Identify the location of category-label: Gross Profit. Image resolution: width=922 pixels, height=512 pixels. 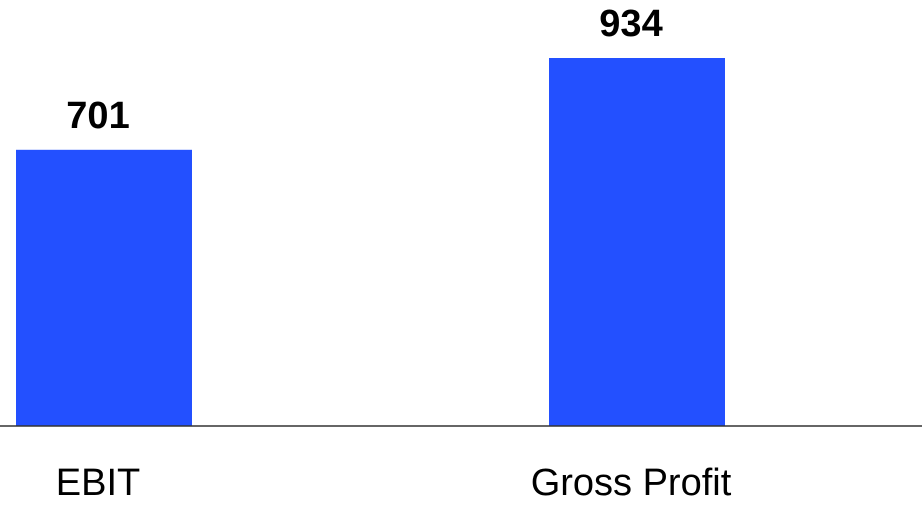
(631, 483).